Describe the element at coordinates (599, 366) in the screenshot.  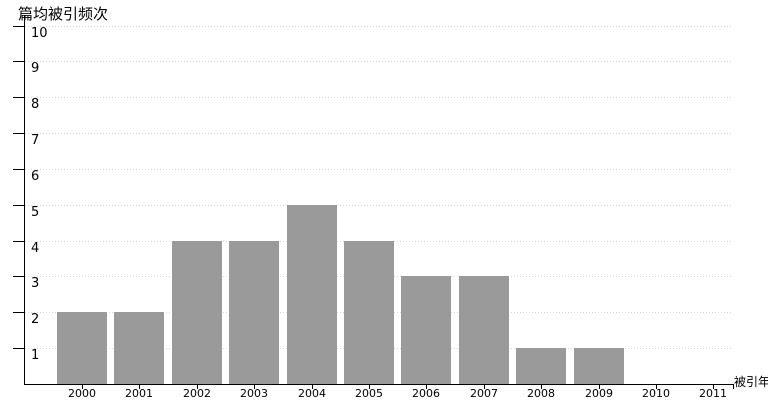
I see `bar-2009` at that location.